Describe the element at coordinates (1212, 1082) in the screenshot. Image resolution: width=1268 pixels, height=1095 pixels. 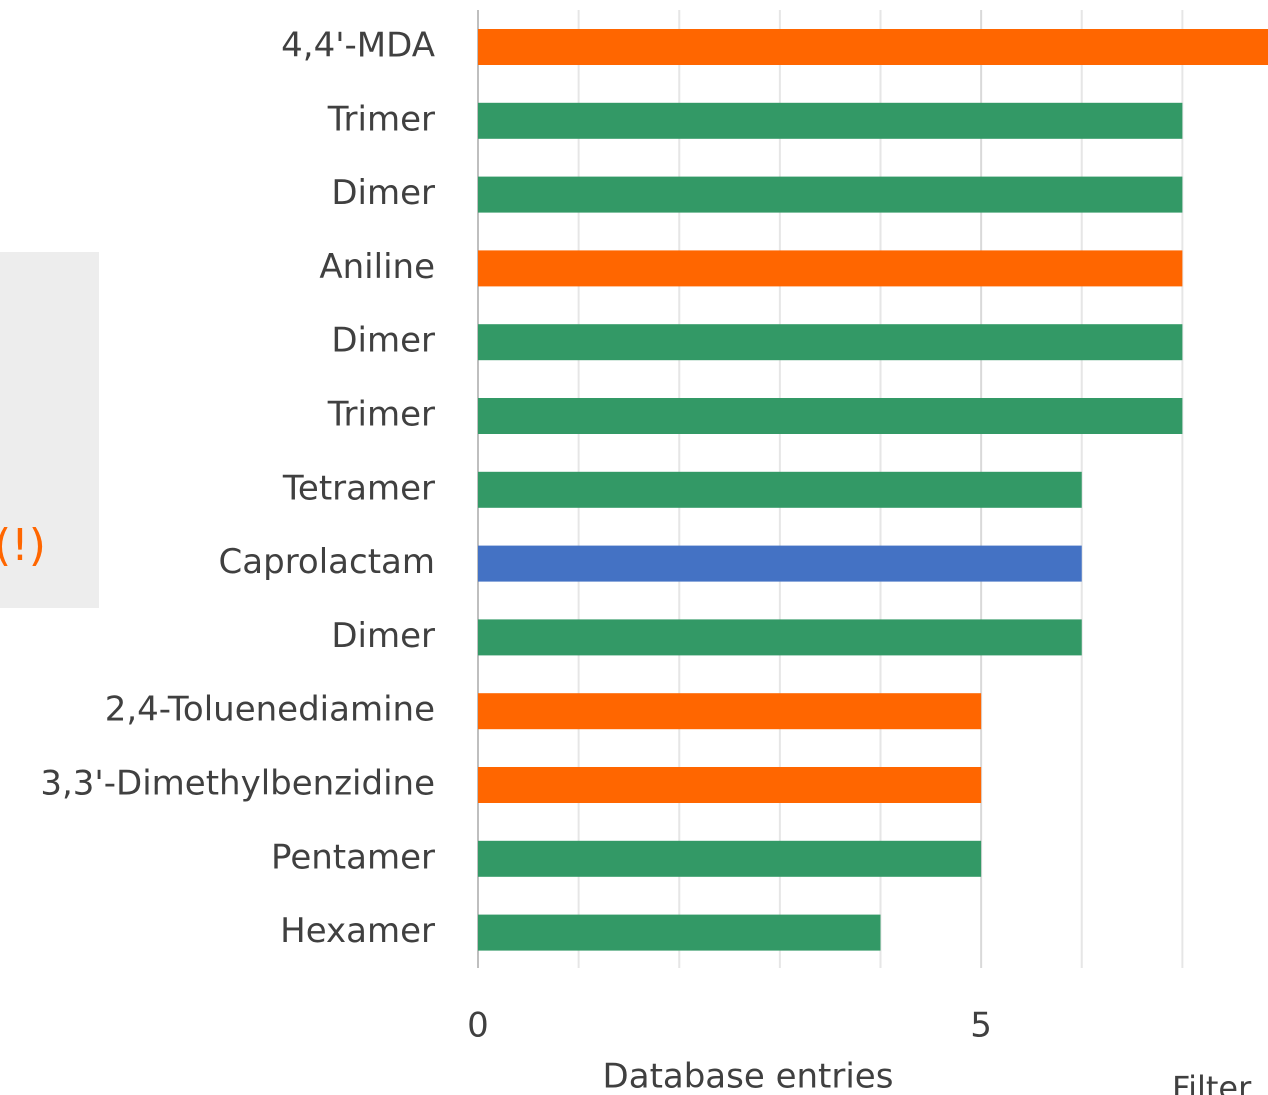
I see `annotation: Filter` at that location.